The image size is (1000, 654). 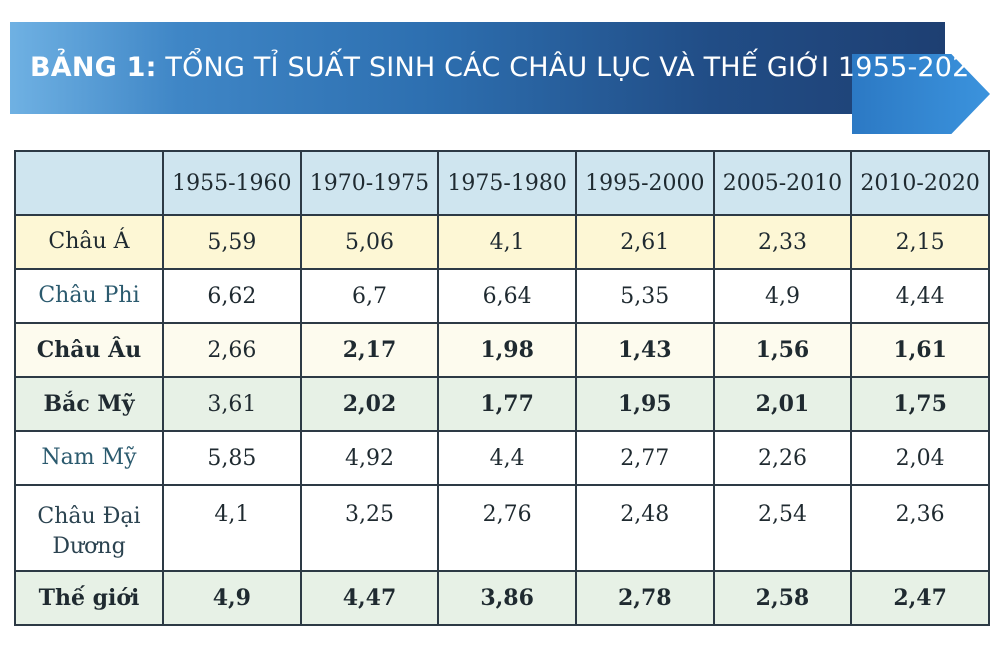 I want to click on table-row: Bắc Mỹ 3,61 2,02 1,77 1,95 2,01 1,75, so click(x=502, y=404).